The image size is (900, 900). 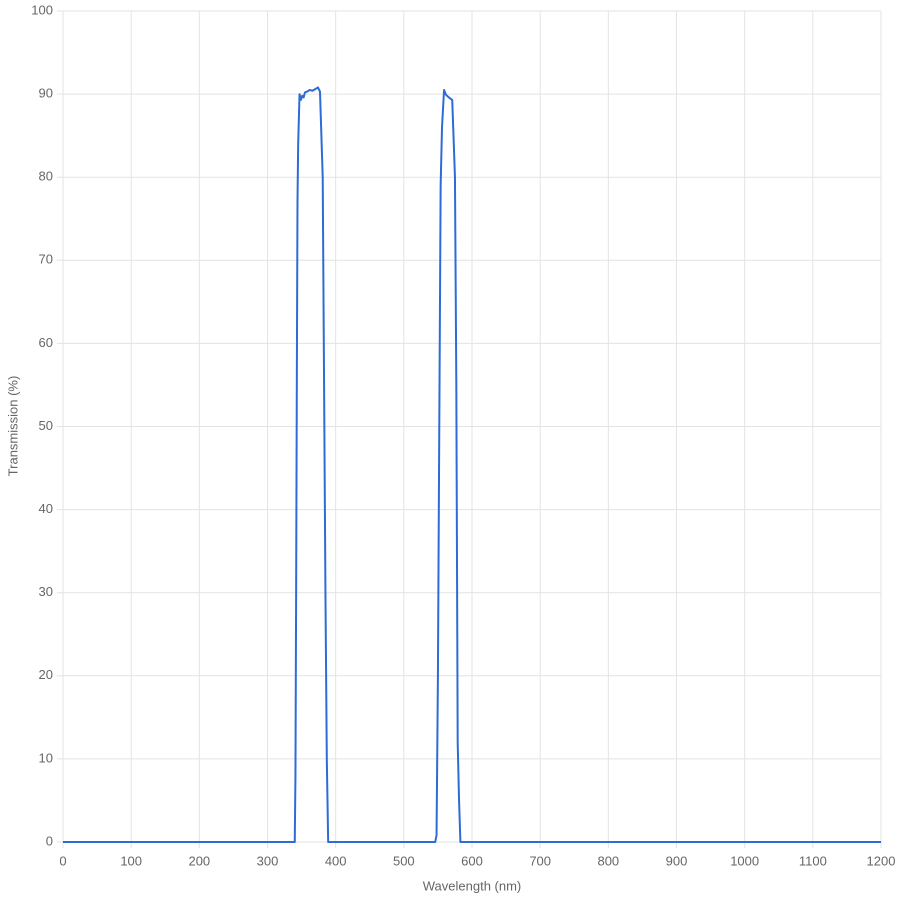 What do you see at coordinates (46, 93) in the screenshot?
I see `y-tick-label: 90` at bounding box center [46, 93].